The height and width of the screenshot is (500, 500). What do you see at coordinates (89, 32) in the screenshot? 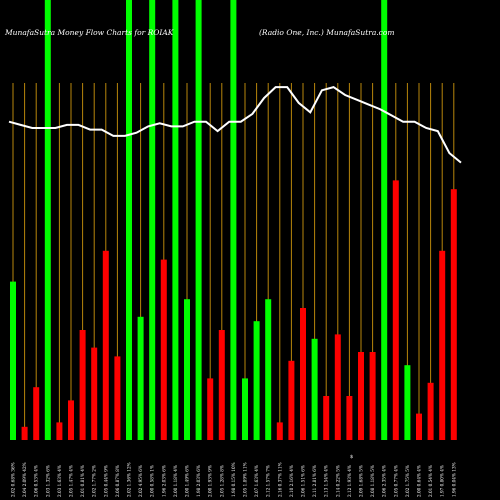
I see `chart-title-left: MunafaSutra Money Flow Charts for ROIAK` at bounding box center [89, 32].